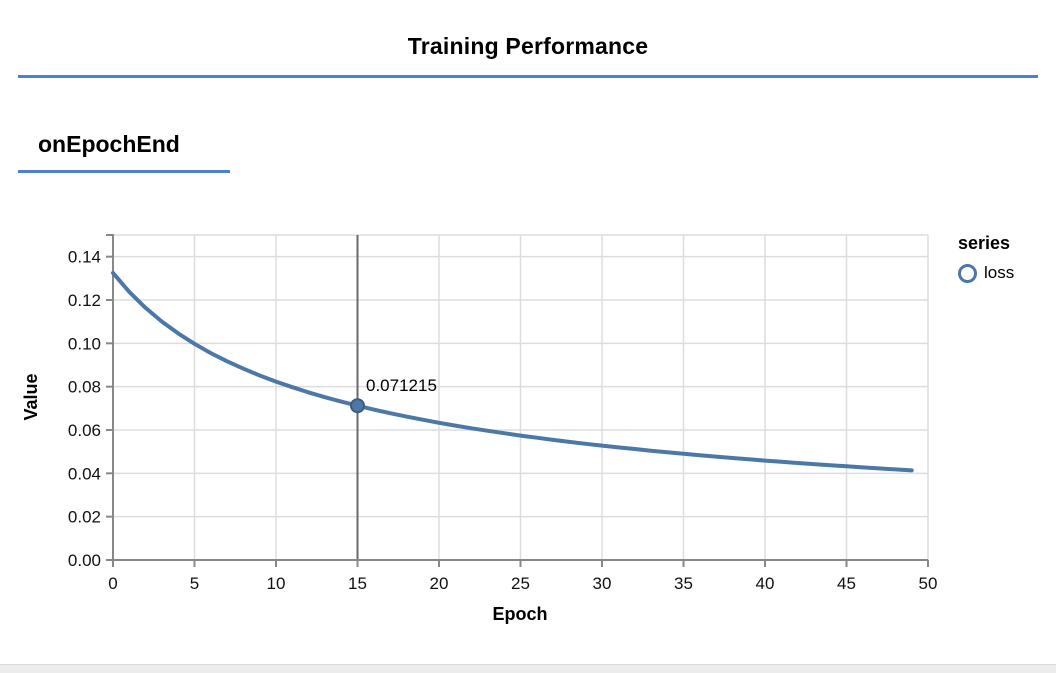 The height and width of the screenshot is (673, 1056). Describe the element at coordinates (276, 583) in the screenshot. I see `x-tick-label: 10` at that location.